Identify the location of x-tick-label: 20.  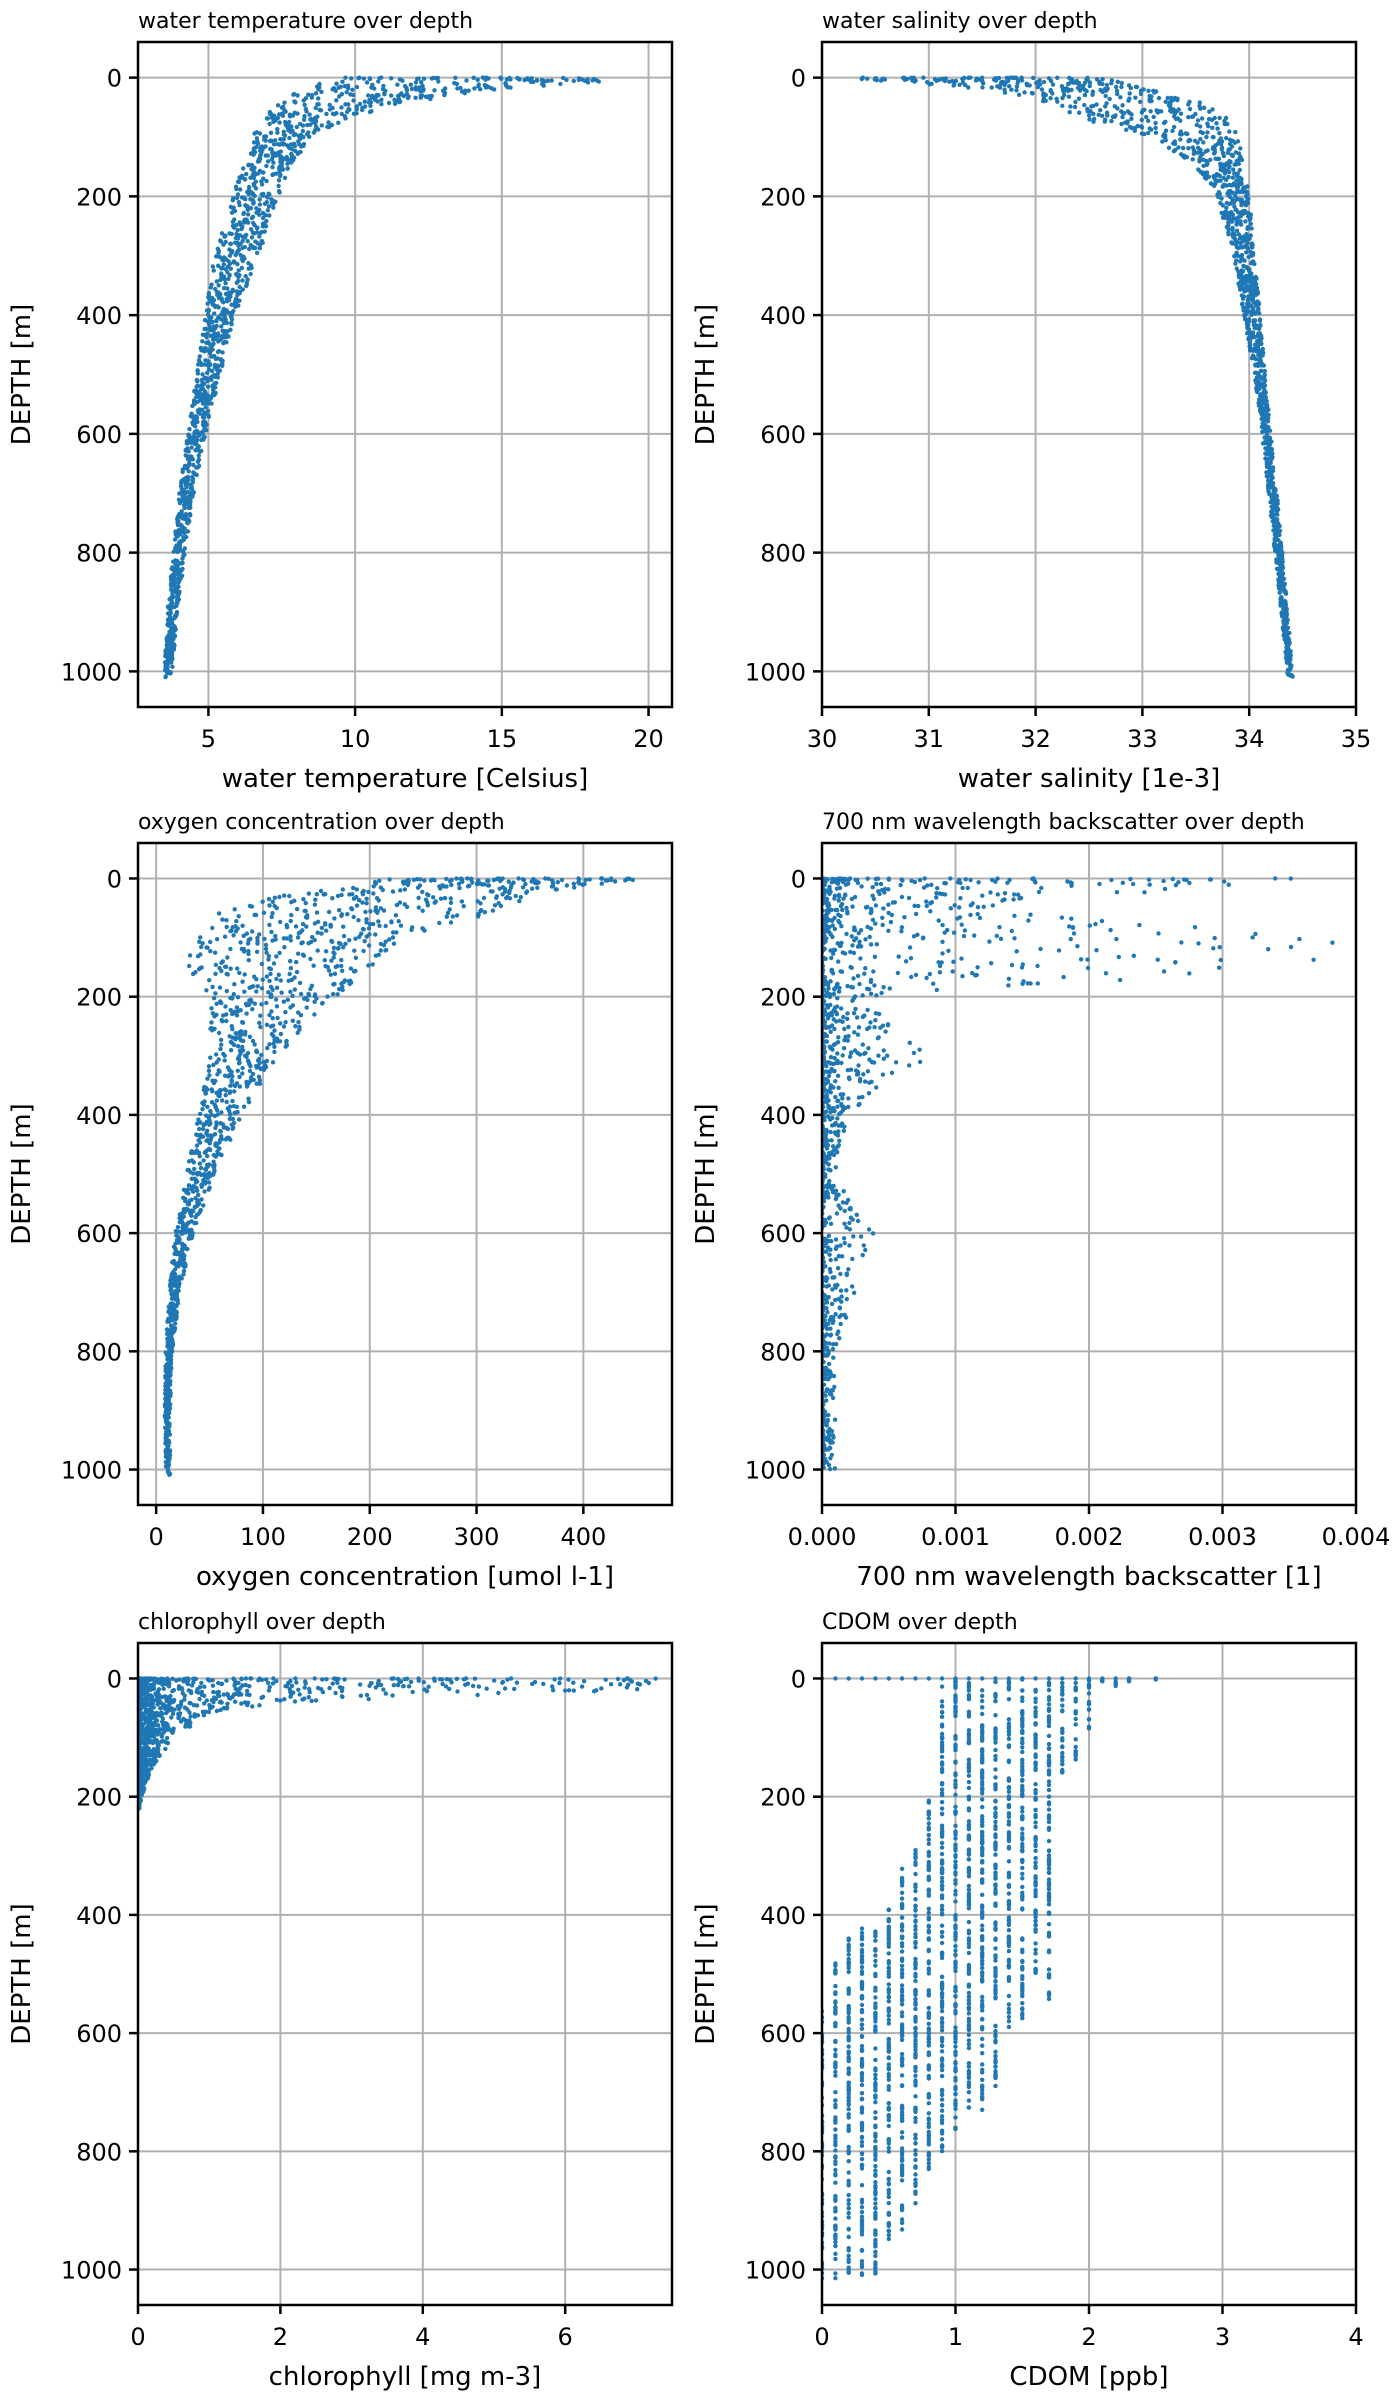
(648, 739).